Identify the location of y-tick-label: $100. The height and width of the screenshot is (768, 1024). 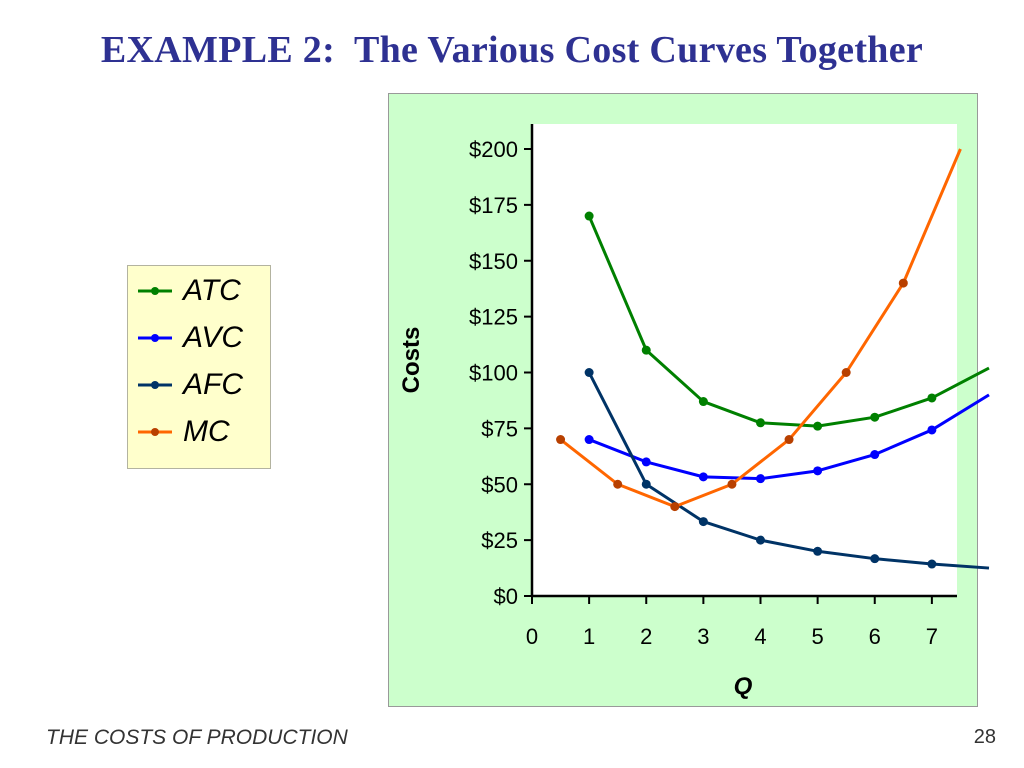
(493, 373).